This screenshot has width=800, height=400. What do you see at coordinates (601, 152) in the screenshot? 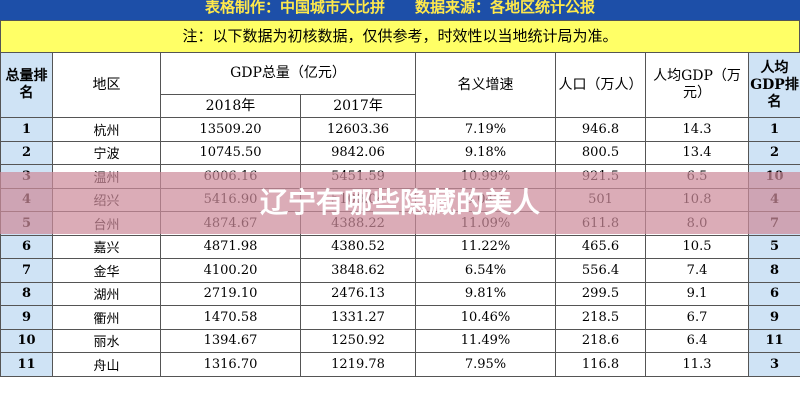
I see `table-cell: 800.5` at bounding box center [601, 152].